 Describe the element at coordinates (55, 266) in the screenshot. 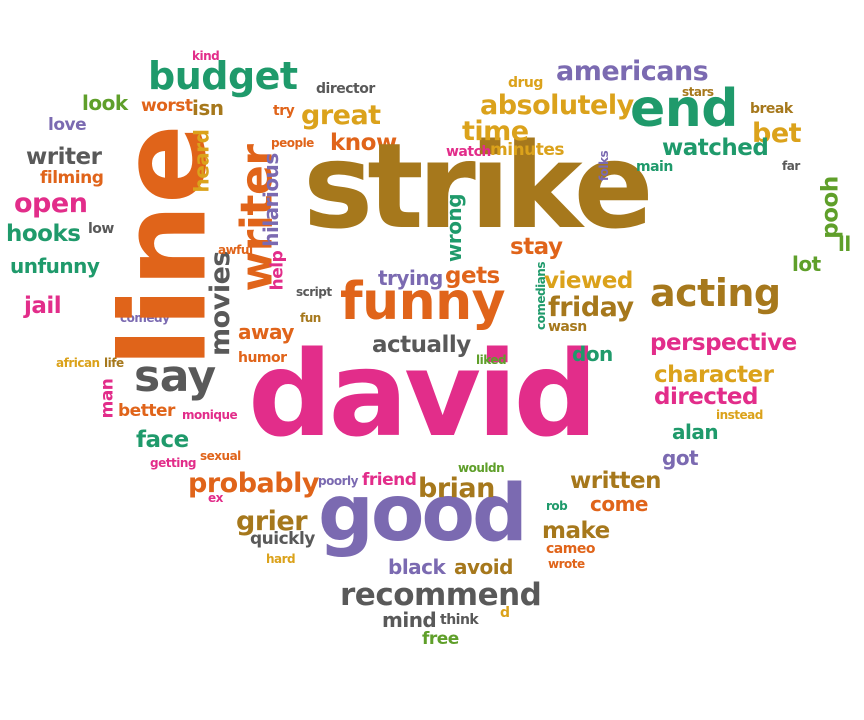

I see `word-unfunny: unfunny` at that location.